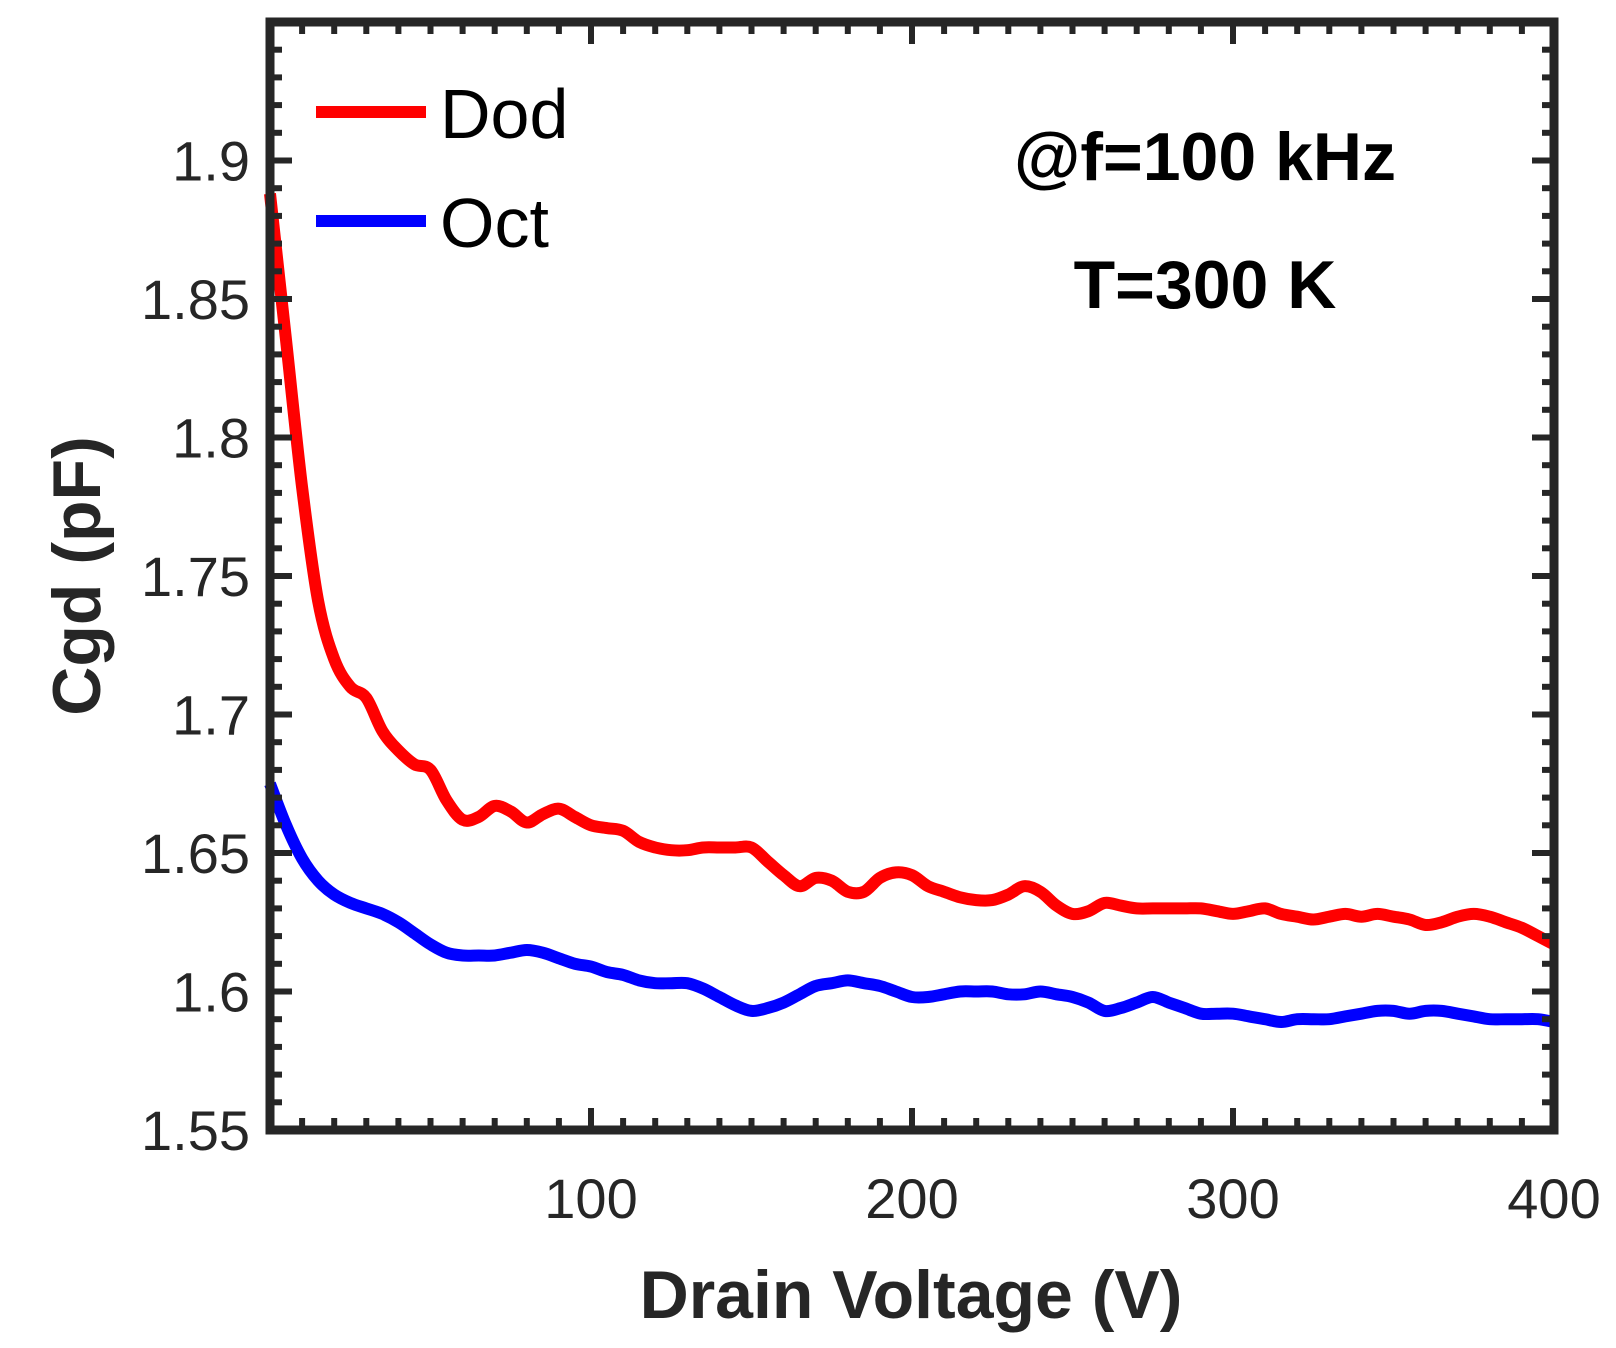  Describe the element at coordinates (211, 438) in the screenshot. I see `y-tick-label: 1.8` at that location.